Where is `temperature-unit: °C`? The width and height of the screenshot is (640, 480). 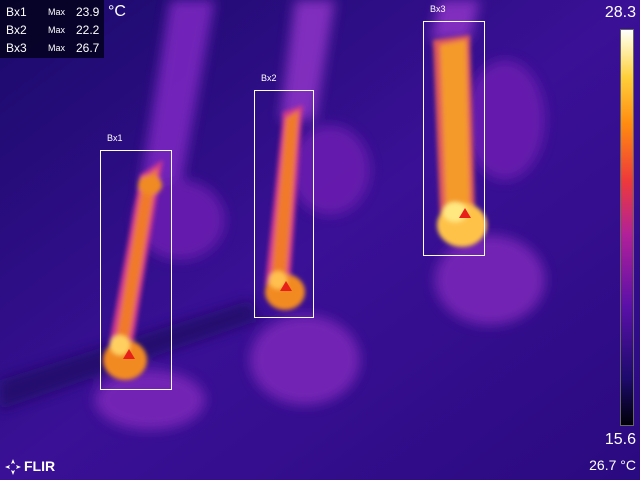
temperature-unit: °C is located at coordinates (117, 11).